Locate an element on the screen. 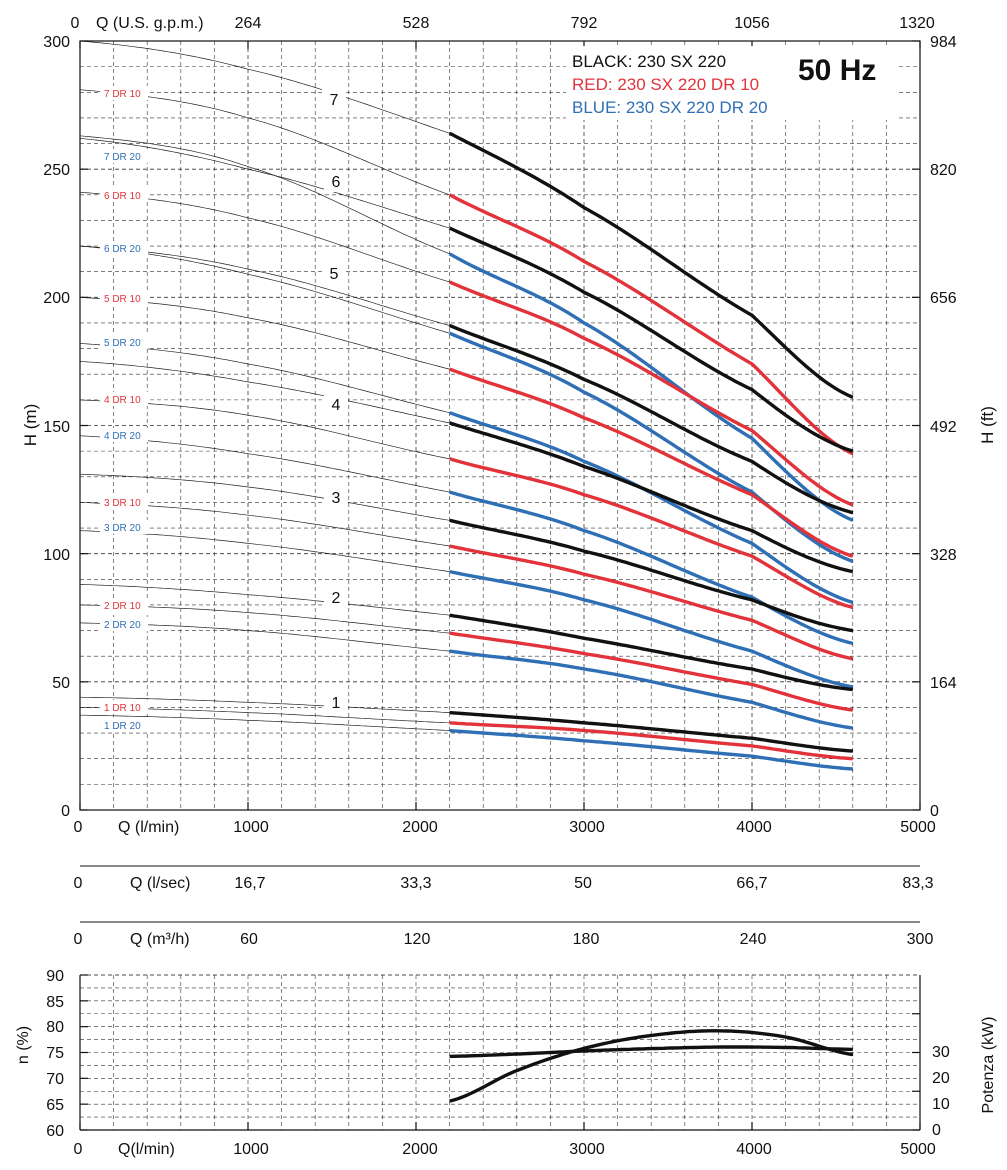 The image size is (1007, 1170). y-tick: 300 is located at coordinates (56, 42).